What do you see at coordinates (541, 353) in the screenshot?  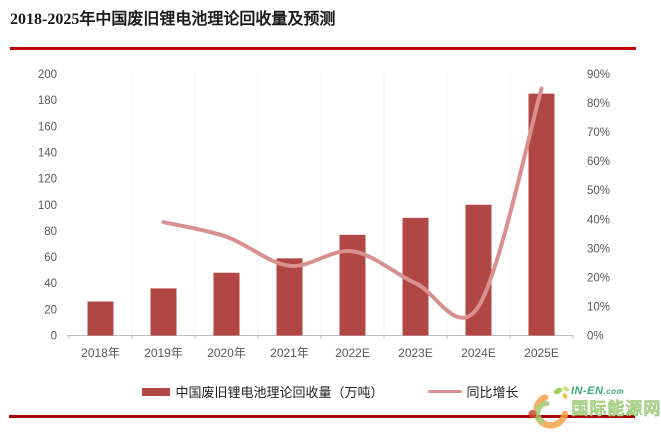 I see `x-axis-category-label: 2025E` at bounding box center [541, 353].